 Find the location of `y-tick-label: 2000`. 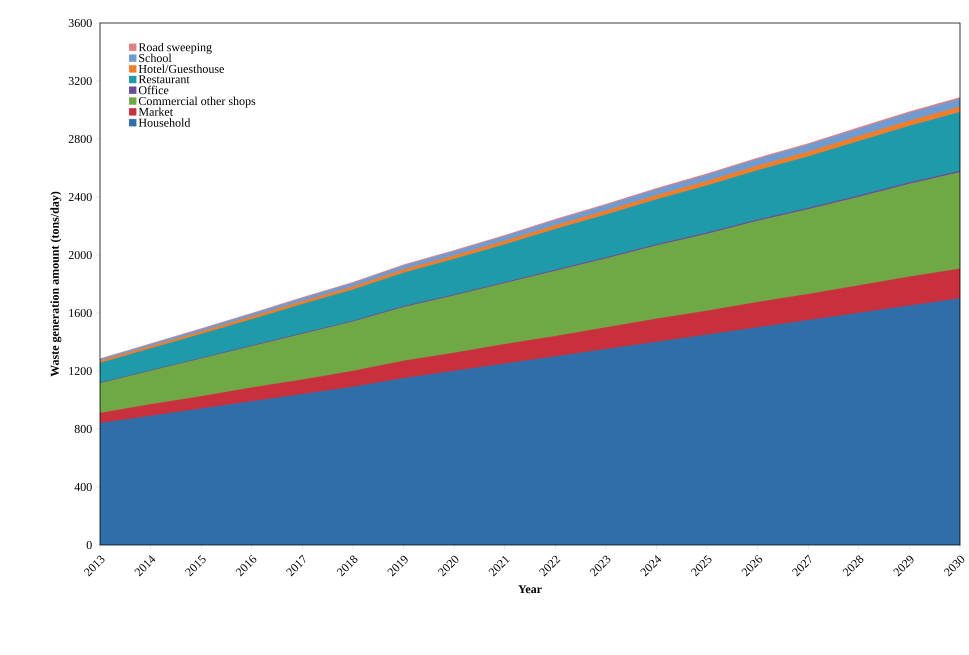

y-tick-label: 2000 is located at coordinates (80, 255).